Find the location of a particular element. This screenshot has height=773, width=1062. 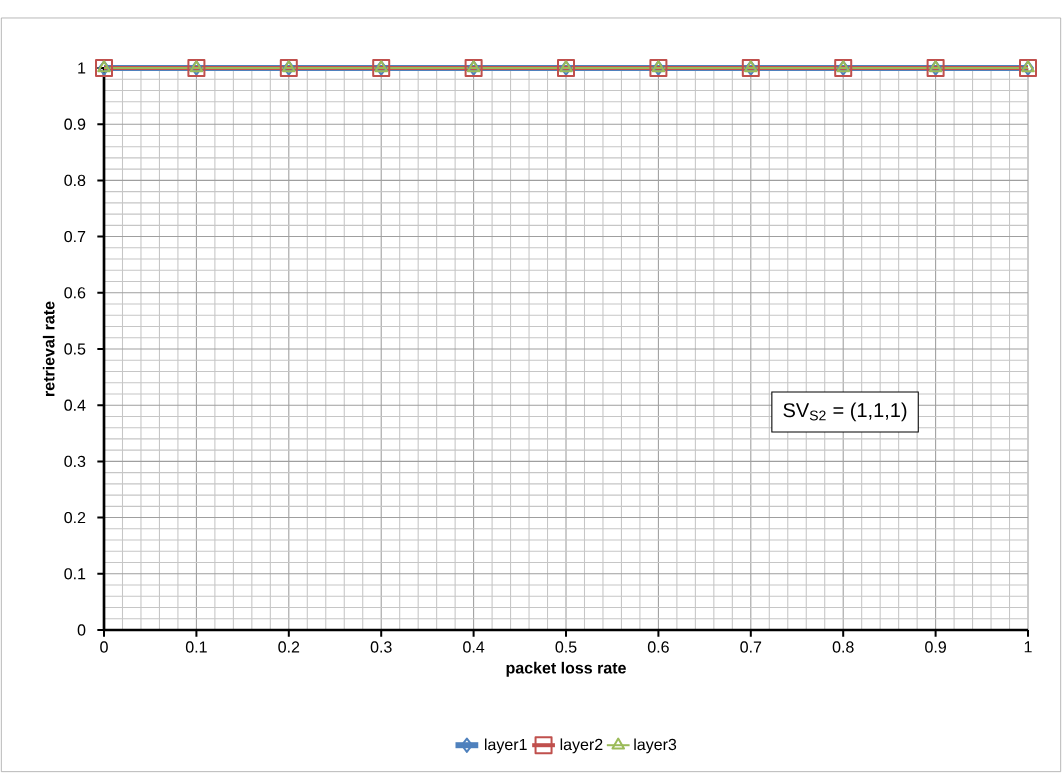

legend-label: layer2 is located at coordinates (581, 746).